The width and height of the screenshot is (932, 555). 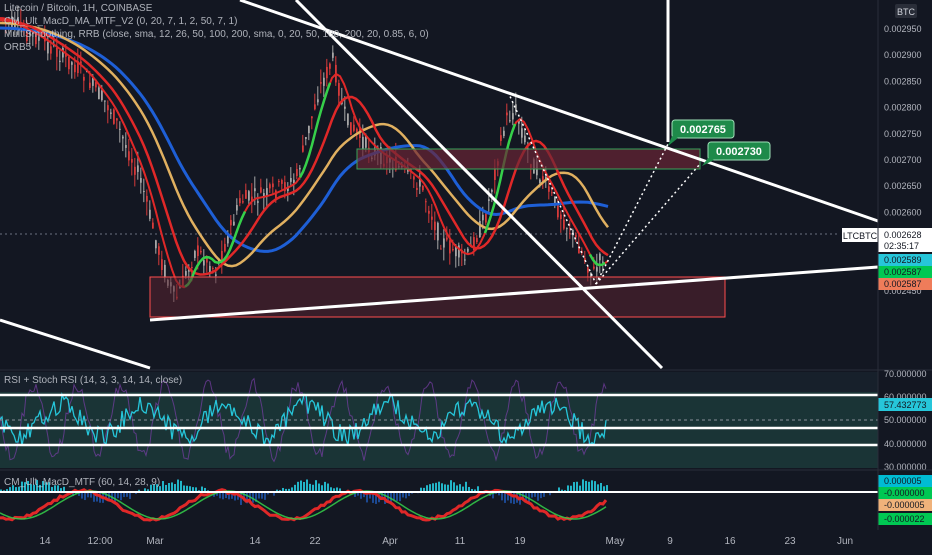 What do you see at coordinates (904, 505) in the screenshot?
I see `macd-badge-value: -0.000005` at bounding box center [904, 505].